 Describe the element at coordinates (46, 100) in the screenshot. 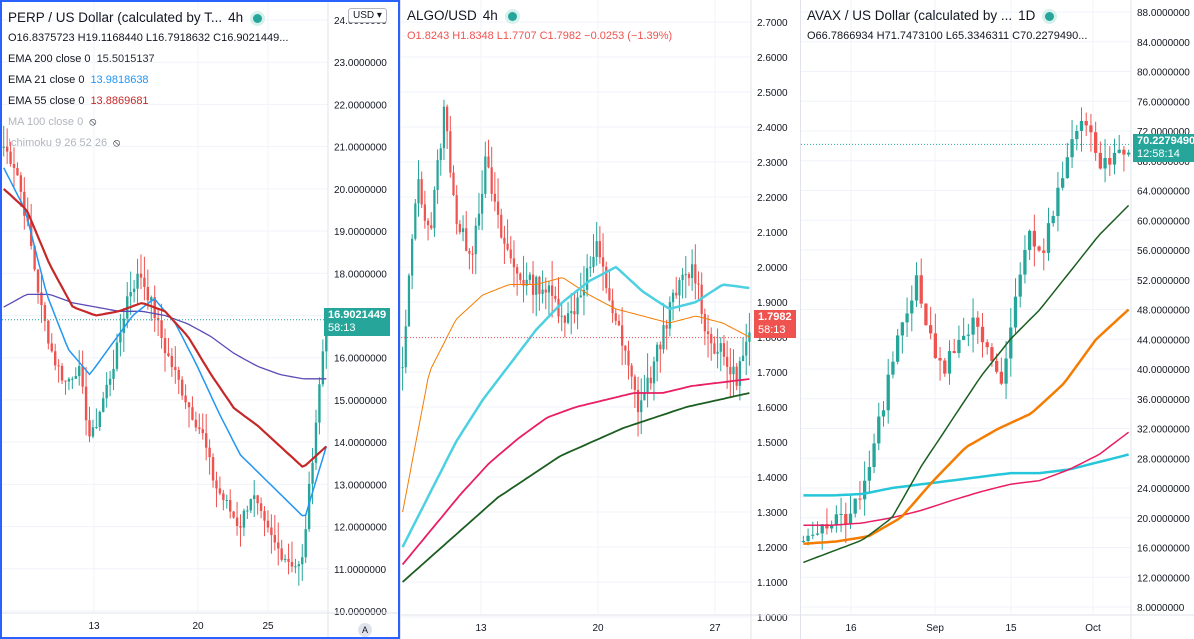

I see `indicator-label: EMA 55 close 0` at that location.